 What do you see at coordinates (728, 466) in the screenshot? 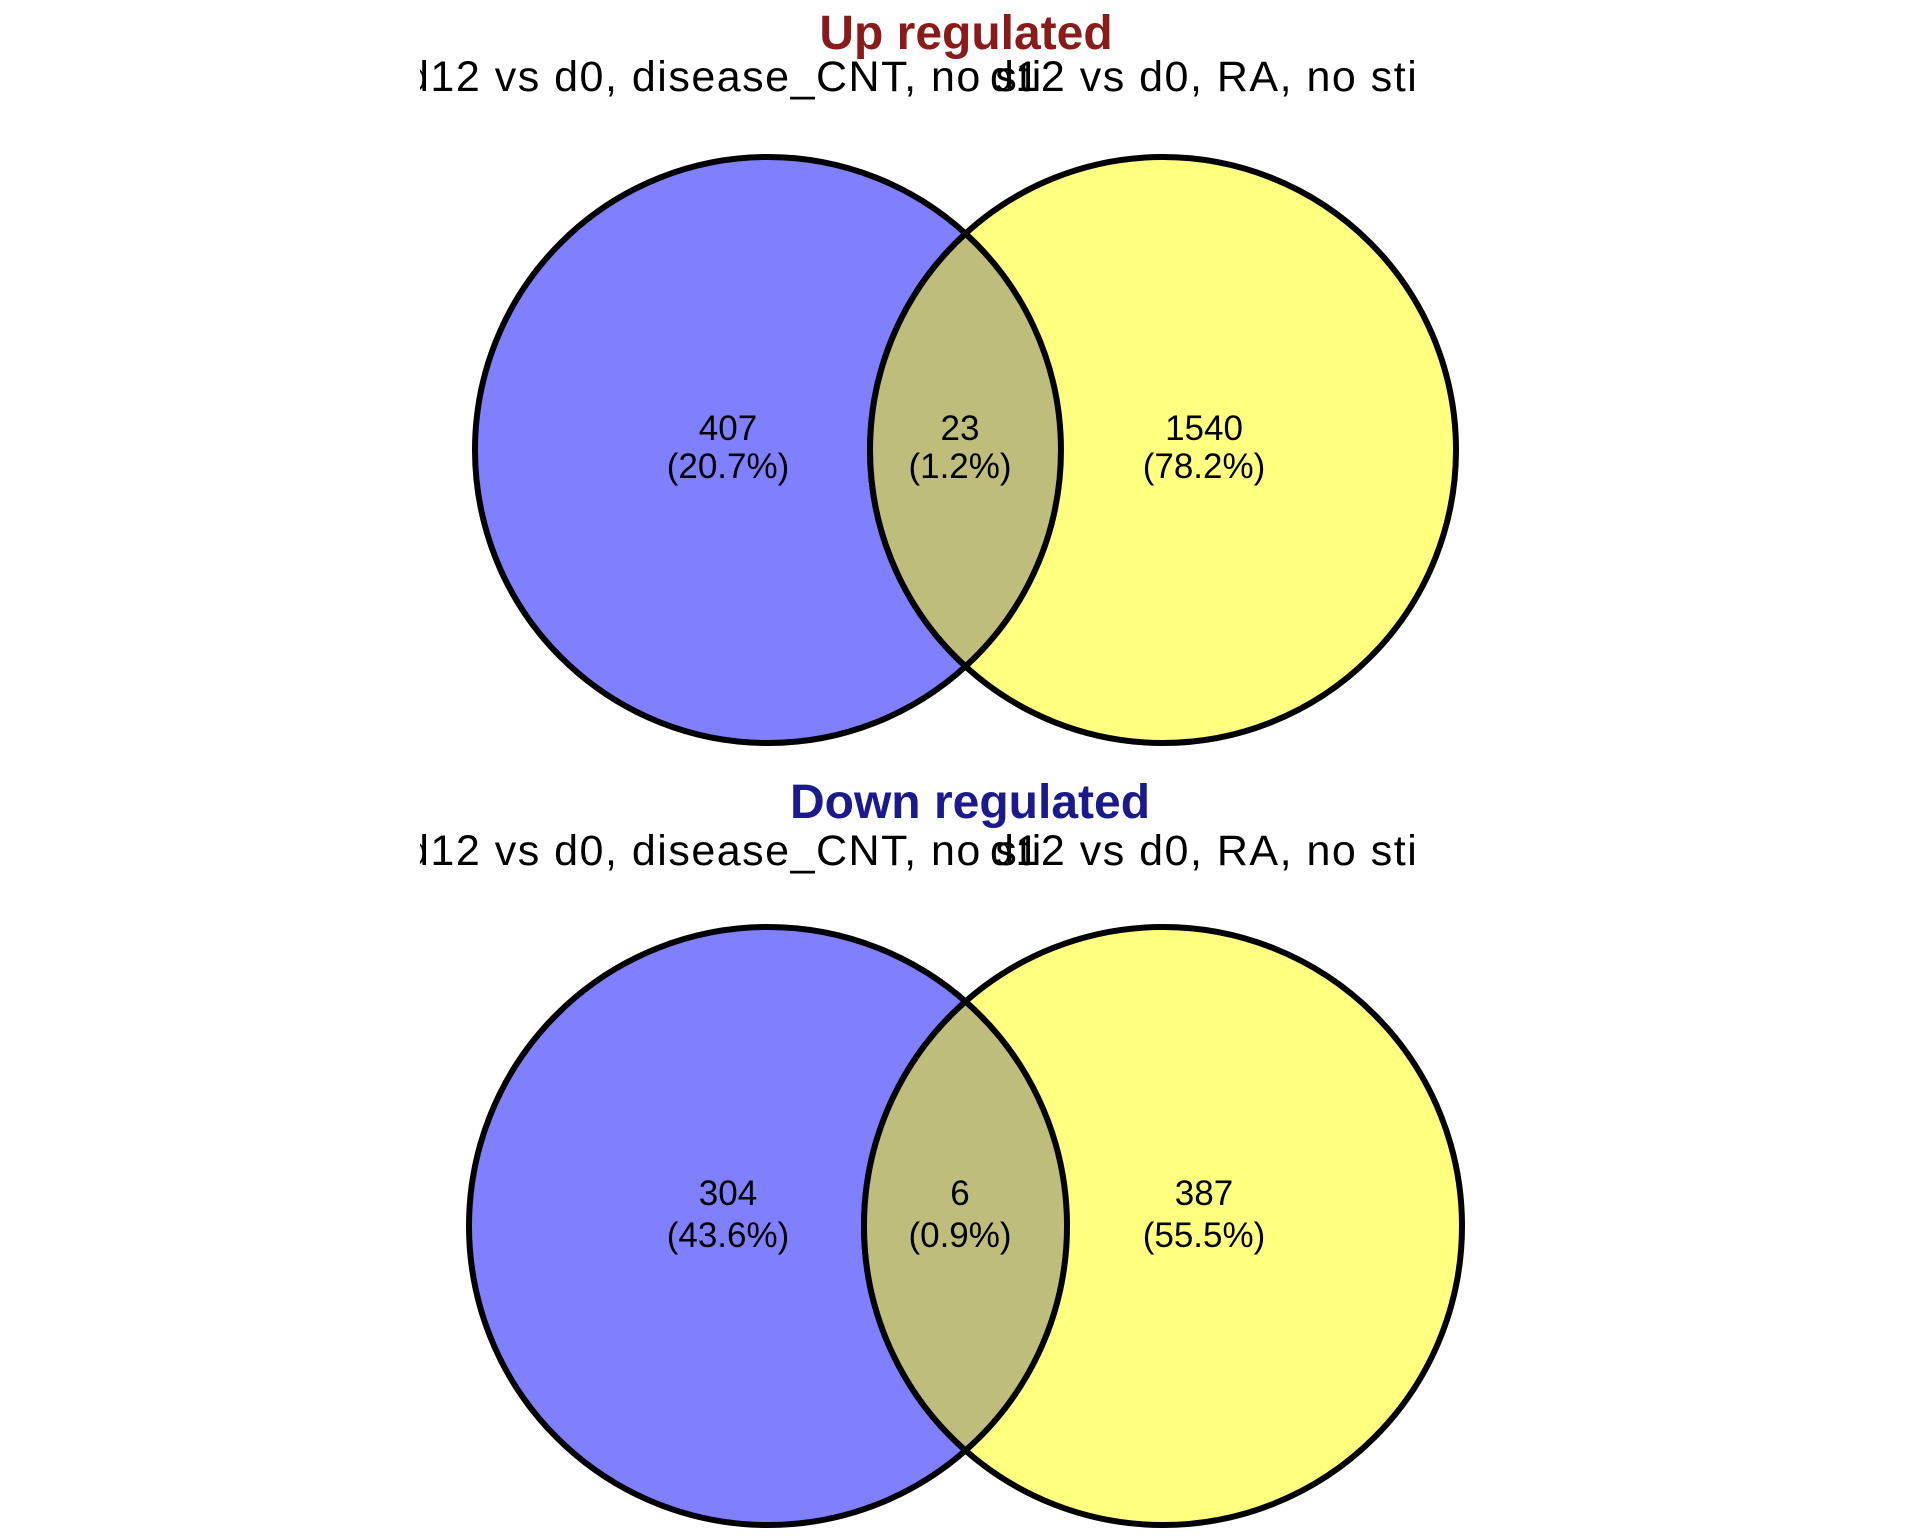
I see `up-a-only-percent: (20.7%)` at bounding box center [728, 466].